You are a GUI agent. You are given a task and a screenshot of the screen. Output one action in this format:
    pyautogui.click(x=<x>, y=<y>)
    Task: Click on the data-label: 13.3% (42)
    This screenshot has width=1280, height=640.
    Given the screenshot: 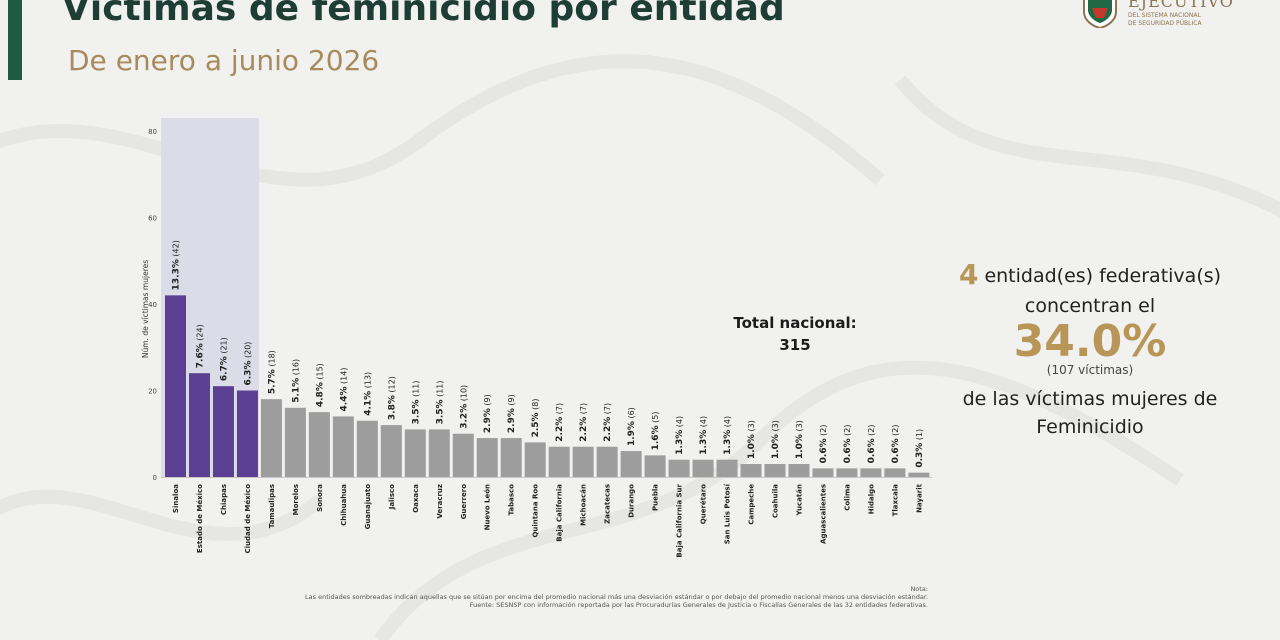 What is the action you would take?
    pyautogui.click(x=177, y=265)
    